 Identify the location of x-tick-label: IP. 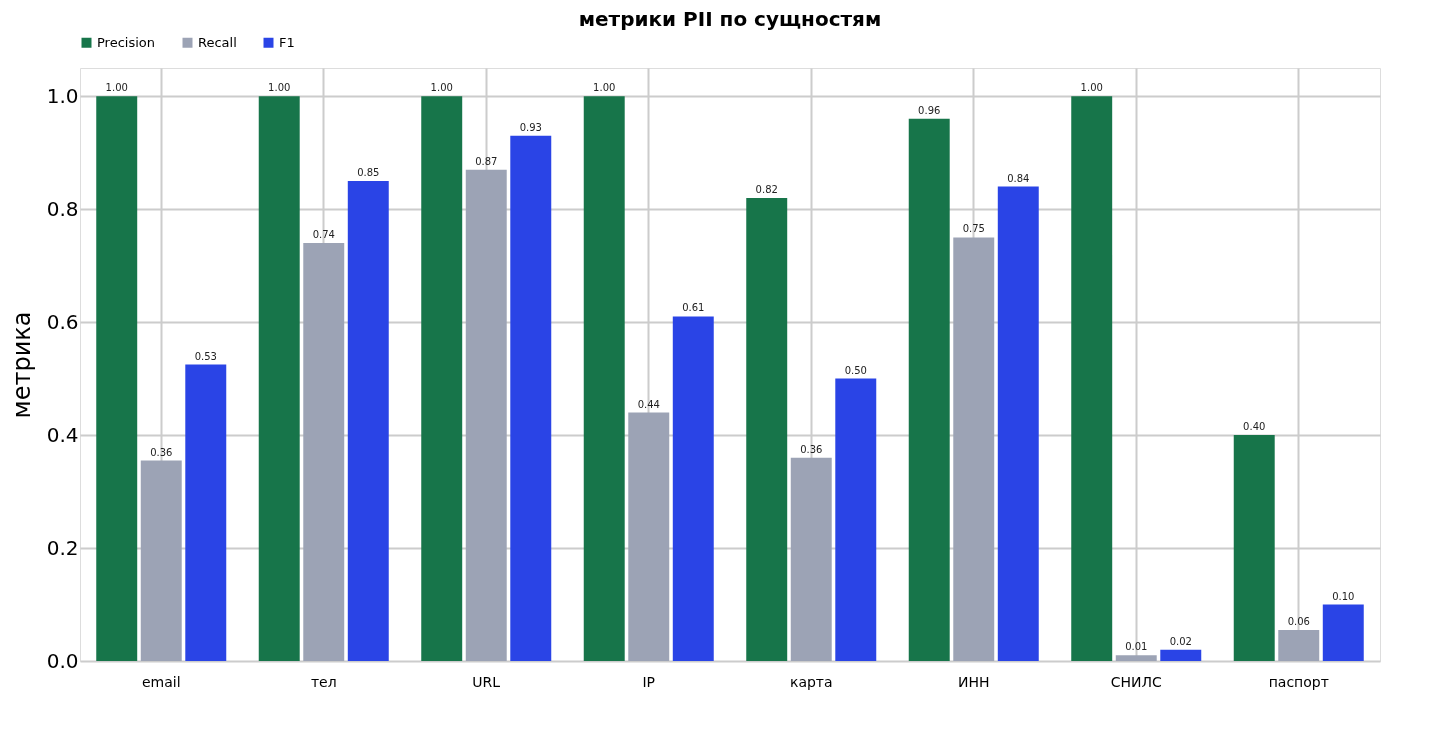
(649, 681).